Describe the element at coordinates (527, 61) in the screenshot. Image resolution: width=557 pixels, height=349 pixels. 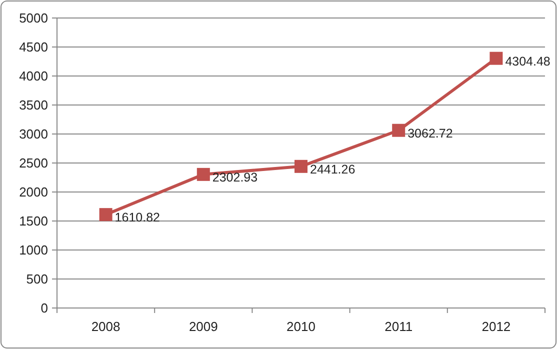
I see `data-label: 4304.48` at that location.